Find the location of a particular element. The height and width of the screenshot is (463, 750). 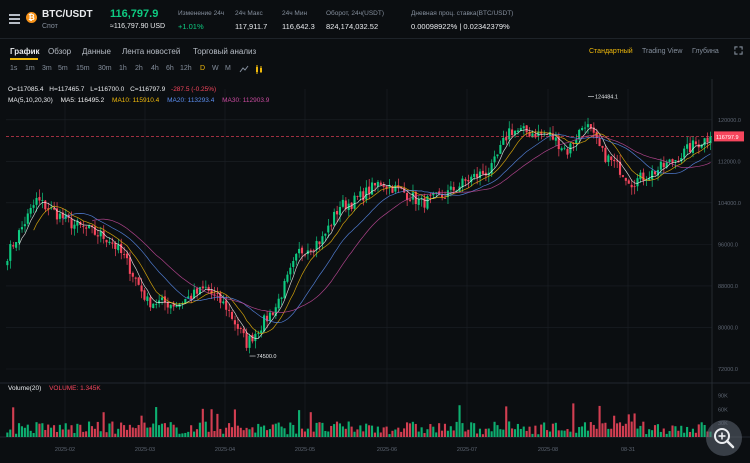

view-standard: Стандартный is located at coordinates (611, 51).